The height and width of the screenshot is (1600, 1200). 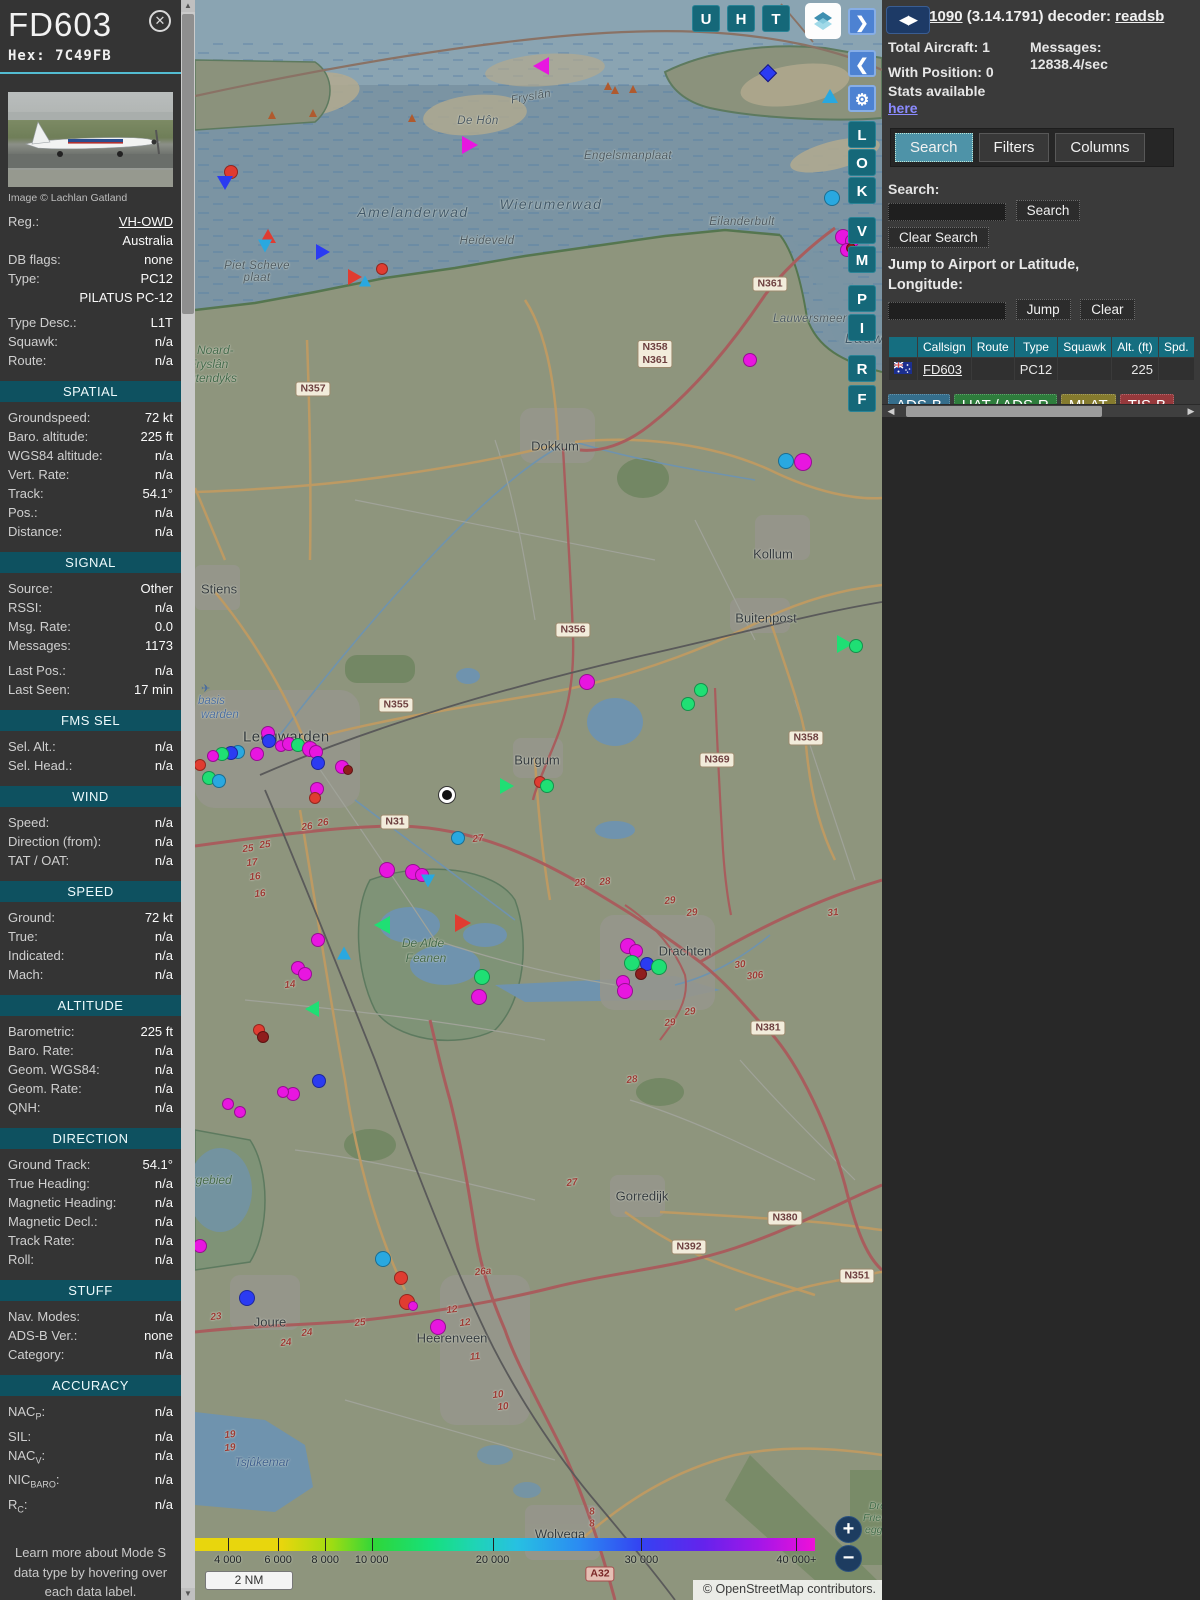 I want to click on map-button-collapse: ❮, so click(x=862, y=63).